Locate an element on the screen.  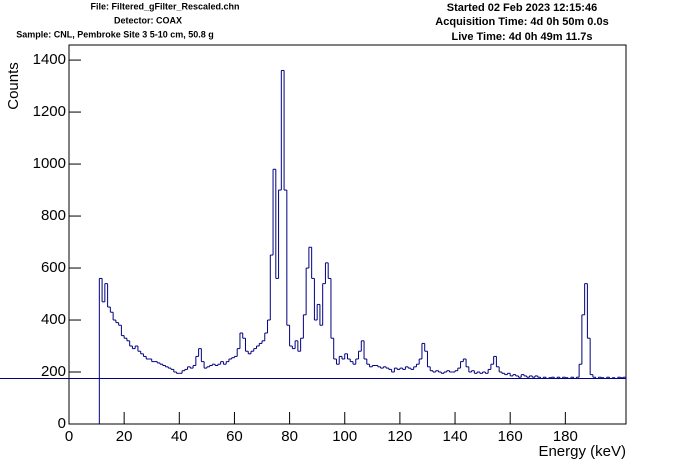
y-tick-label: 0 is located at coordinates (62, 423).